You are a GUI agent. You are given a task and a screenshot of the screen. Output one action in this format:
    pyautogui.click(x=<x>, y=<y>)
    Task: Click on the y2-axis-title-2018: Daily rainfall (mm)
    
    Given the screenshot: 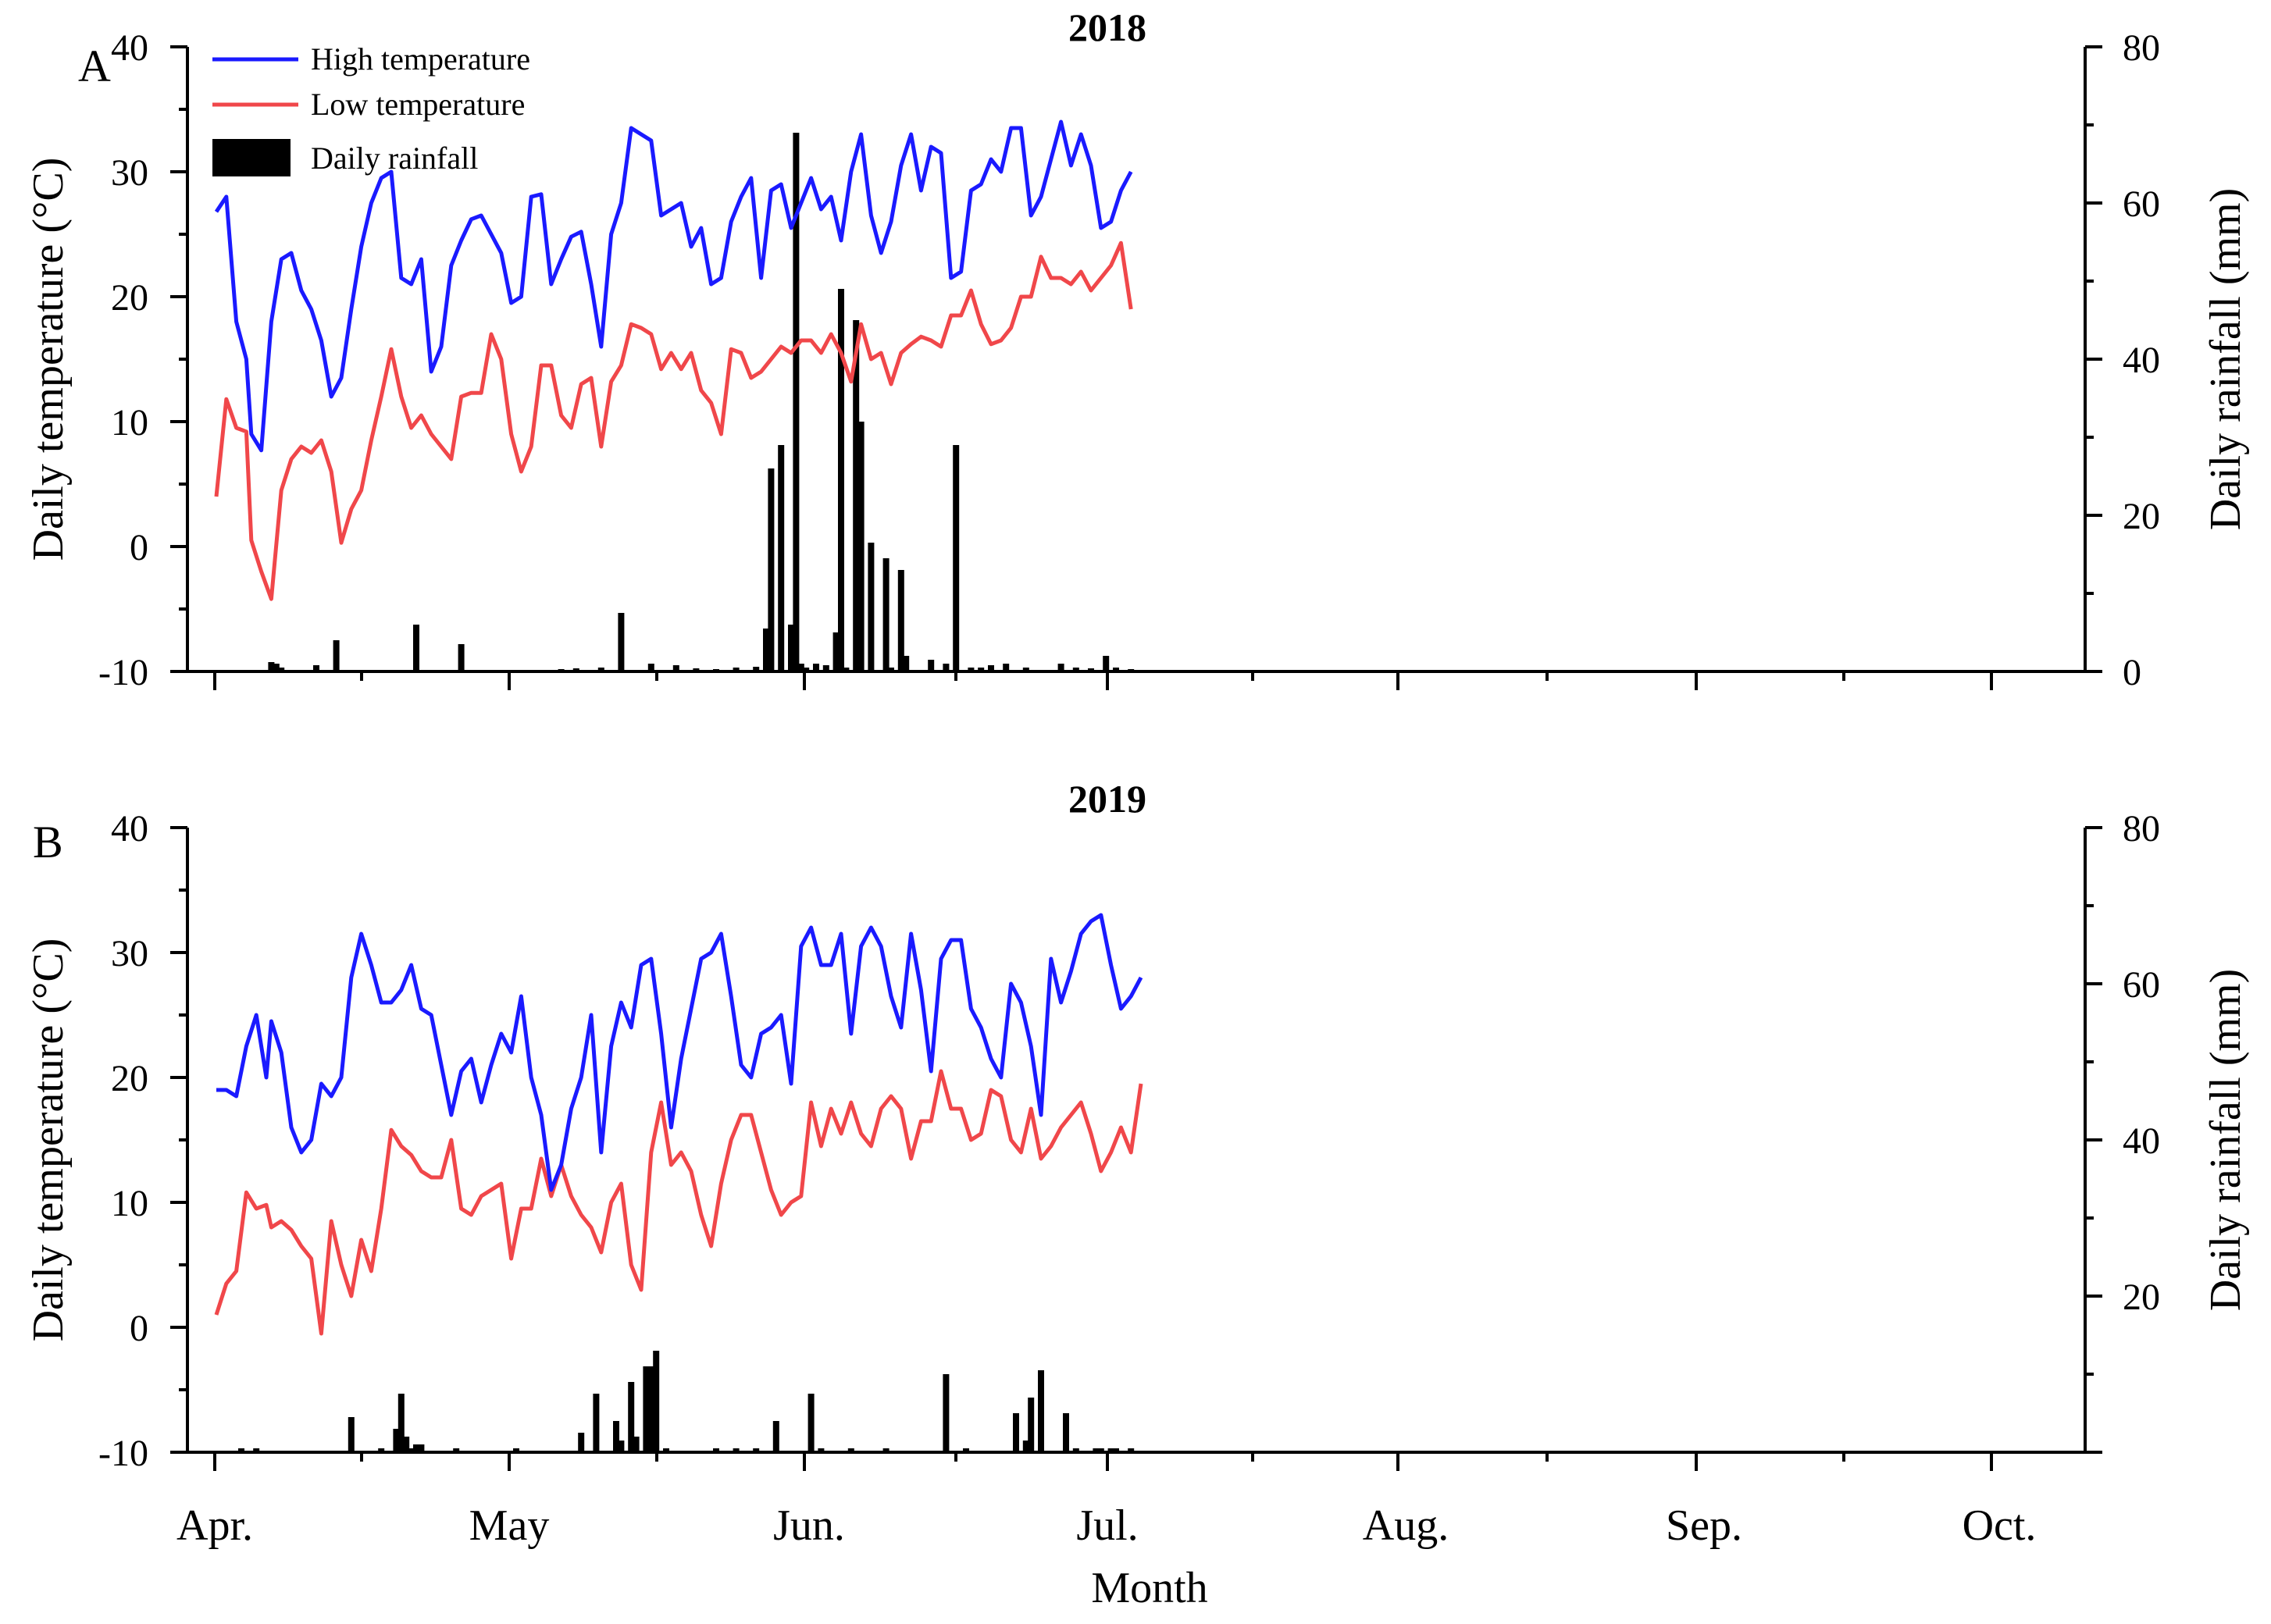 What is the action you would take?
    pyautogui.click(x=2225, y=359)
    